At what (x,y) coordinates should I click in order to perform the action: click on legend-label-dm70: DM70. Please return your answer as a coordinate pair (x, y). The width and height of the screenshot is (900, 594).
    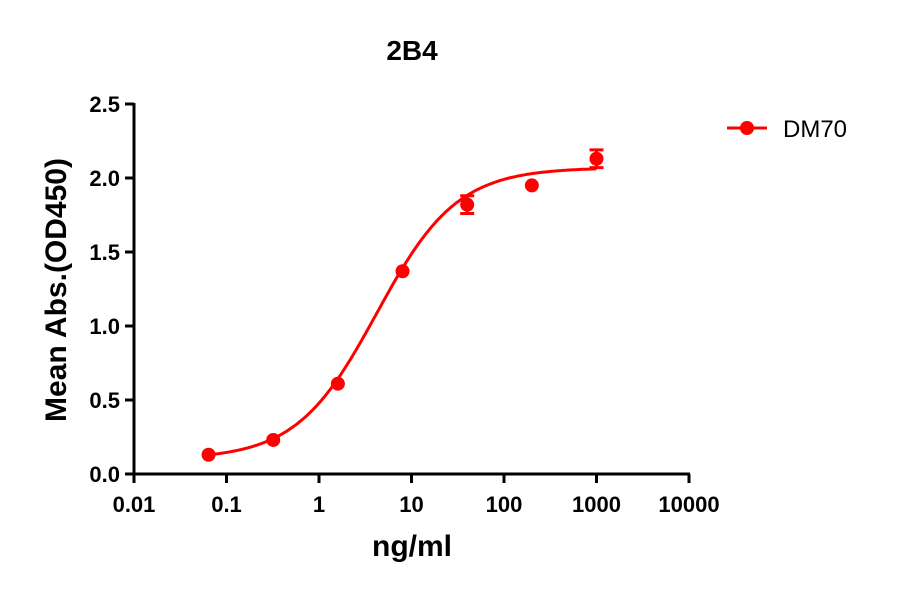
    Looking at the image, I should click on (815, 129).